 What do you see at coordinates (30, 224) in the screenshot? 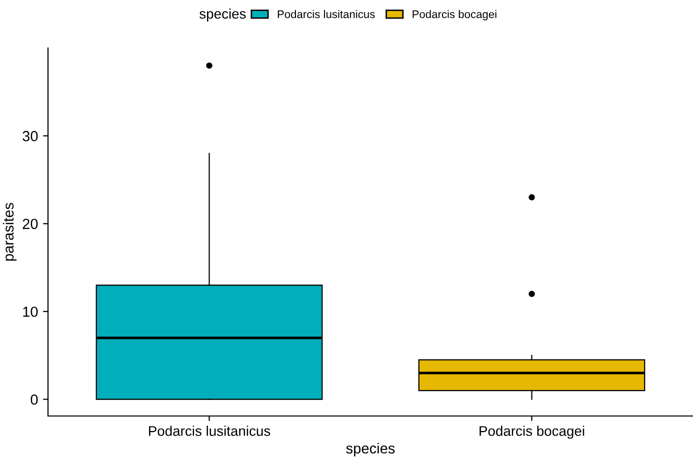
I see `y-tick-label: 20` at bounding box center [30, 224].